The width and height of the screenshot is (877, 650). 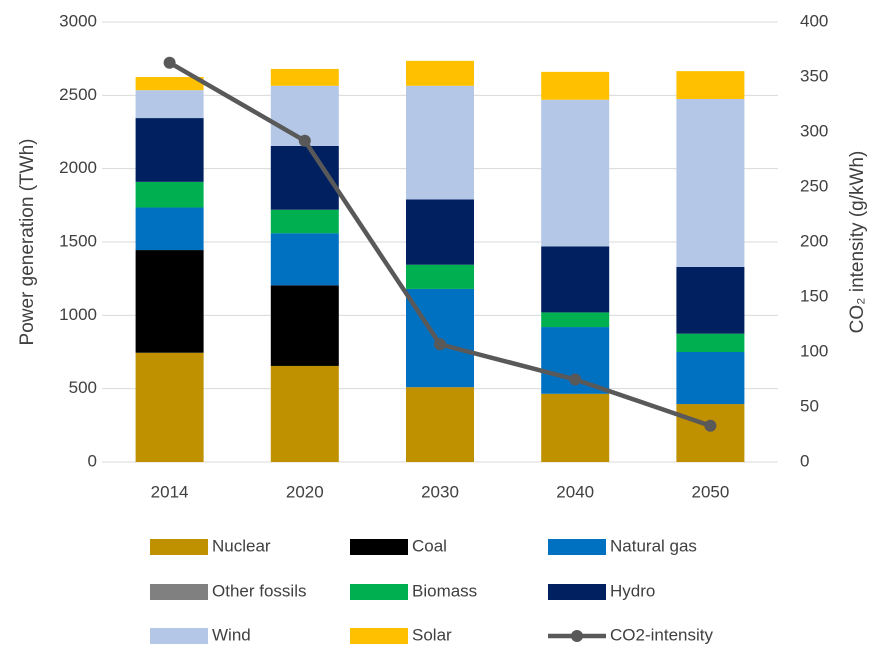 I want to click on y2-axis-title: CO₂ intensity (g/kWh), so click(x=857, y=242).